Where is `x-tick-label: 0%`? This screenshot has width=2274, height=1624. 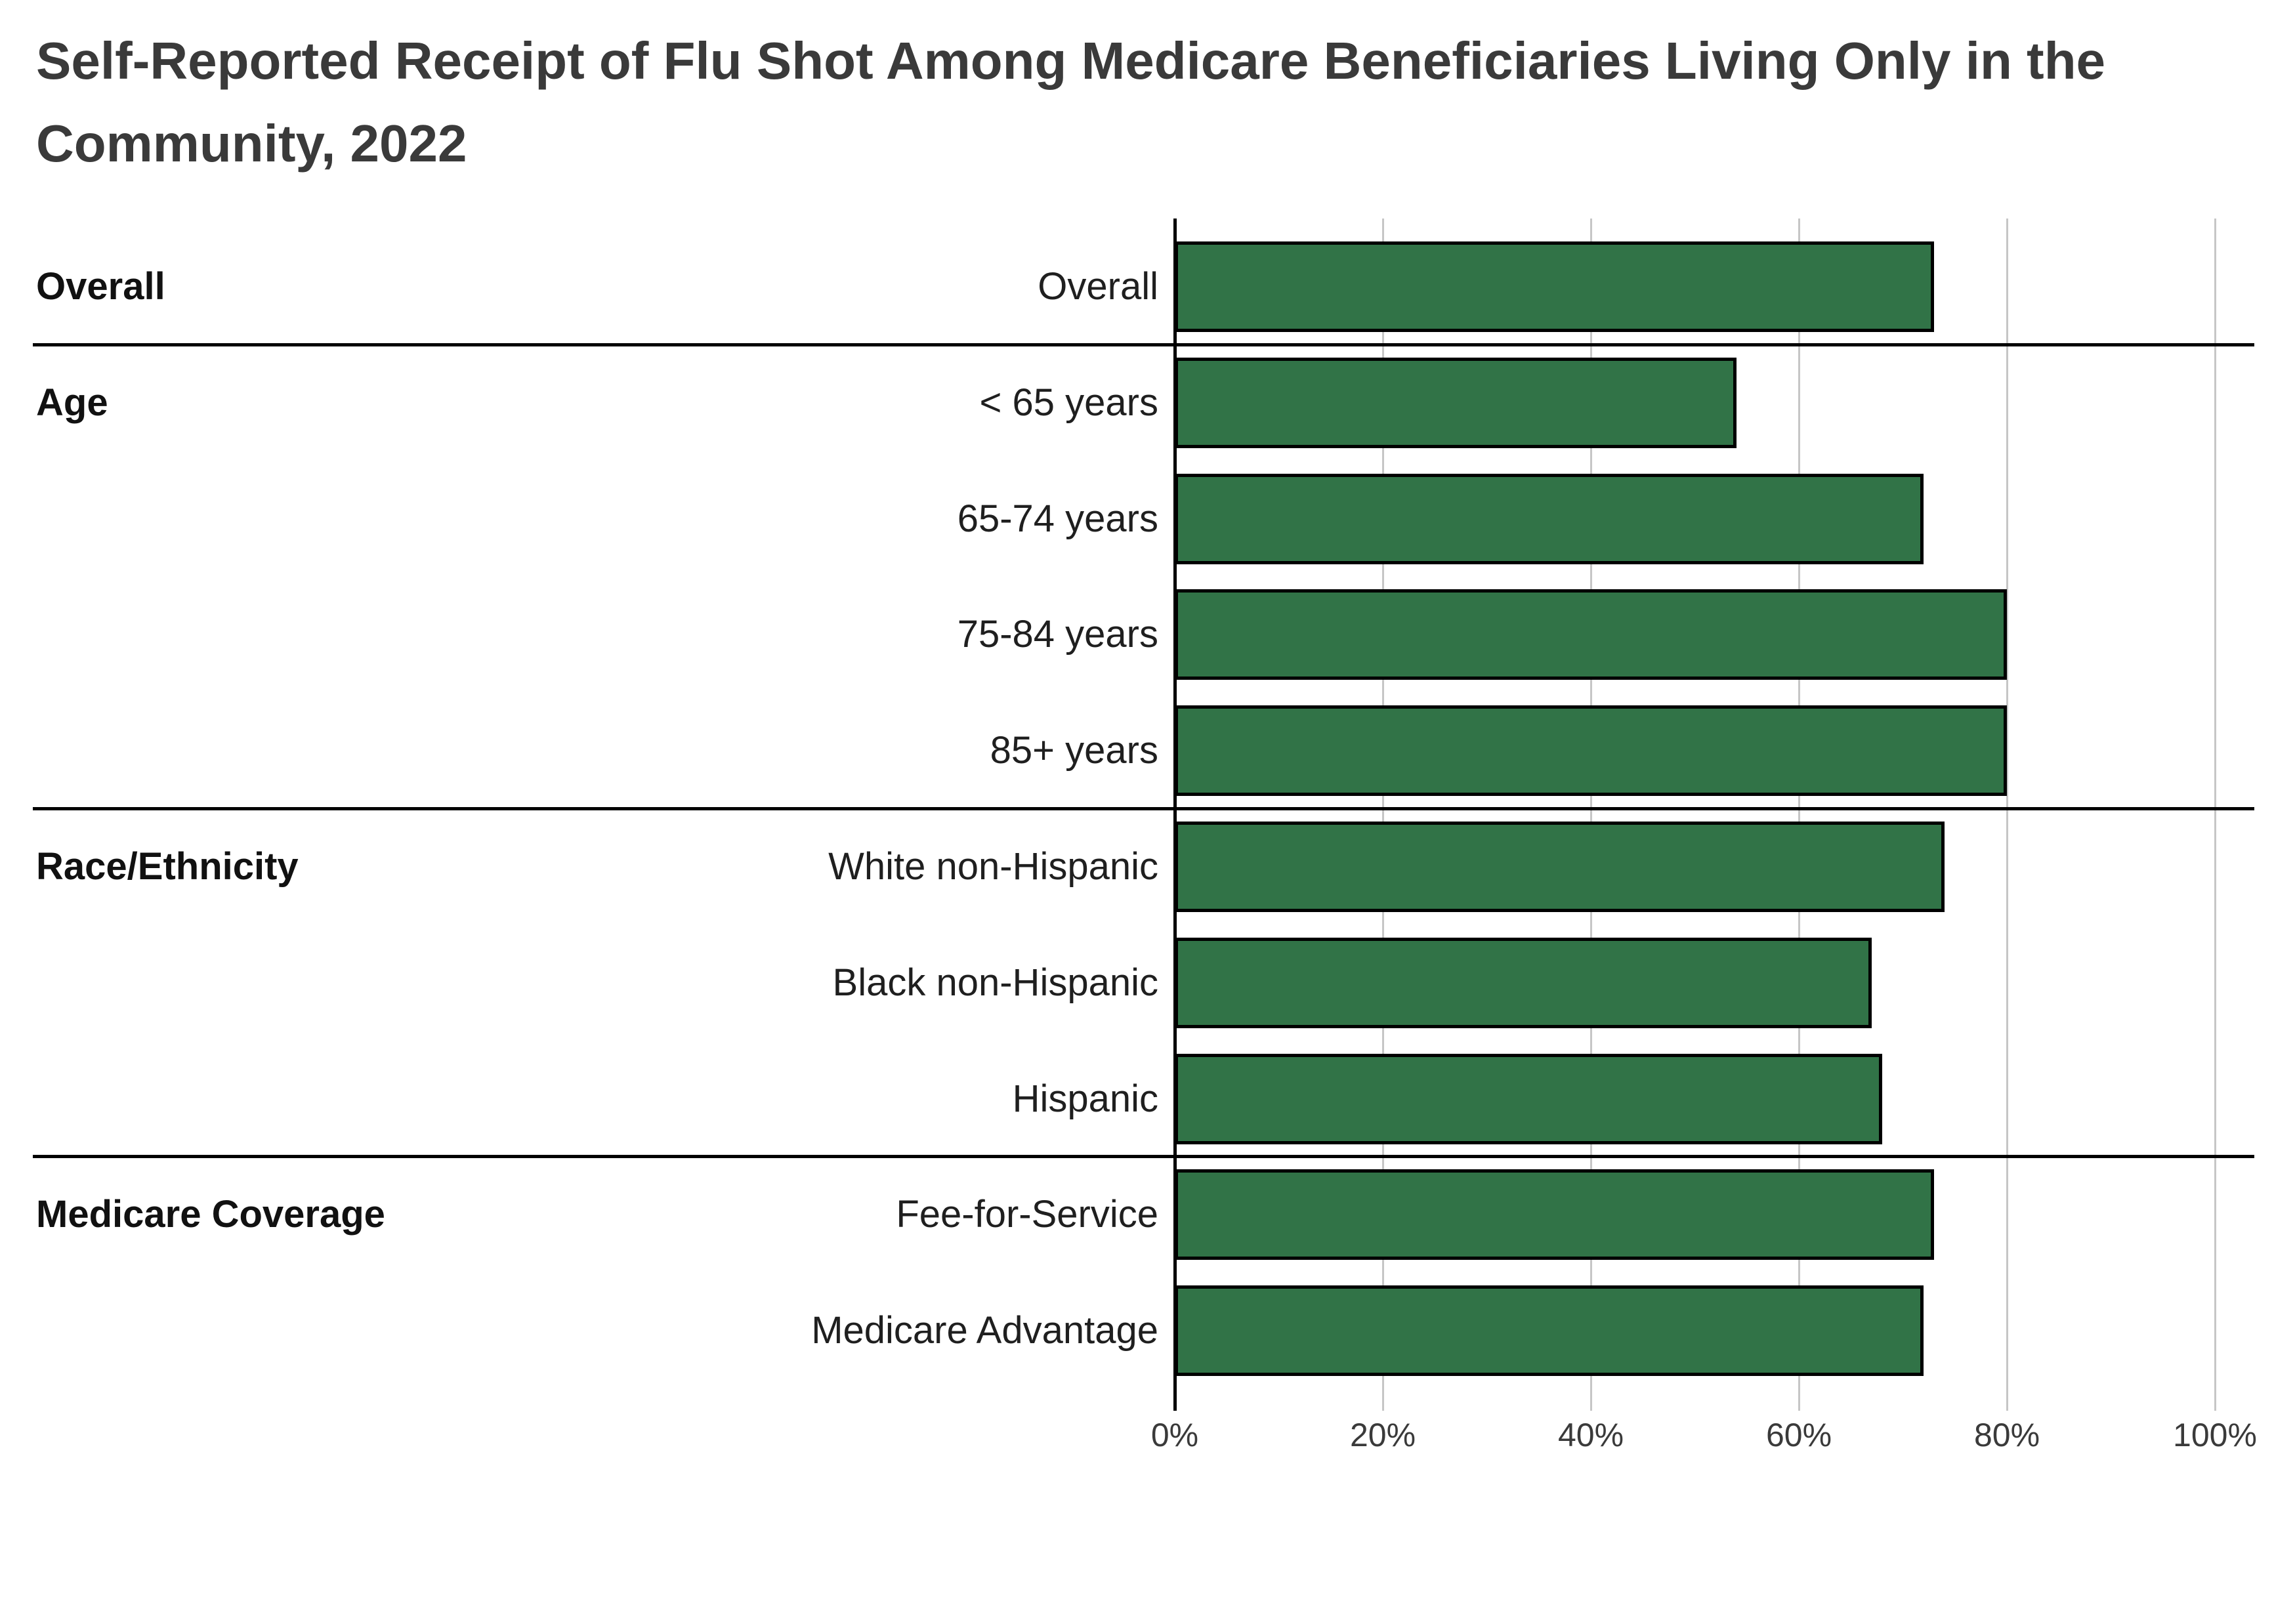
x-tick-label: 0% is located at coordinates (1174, 1435).